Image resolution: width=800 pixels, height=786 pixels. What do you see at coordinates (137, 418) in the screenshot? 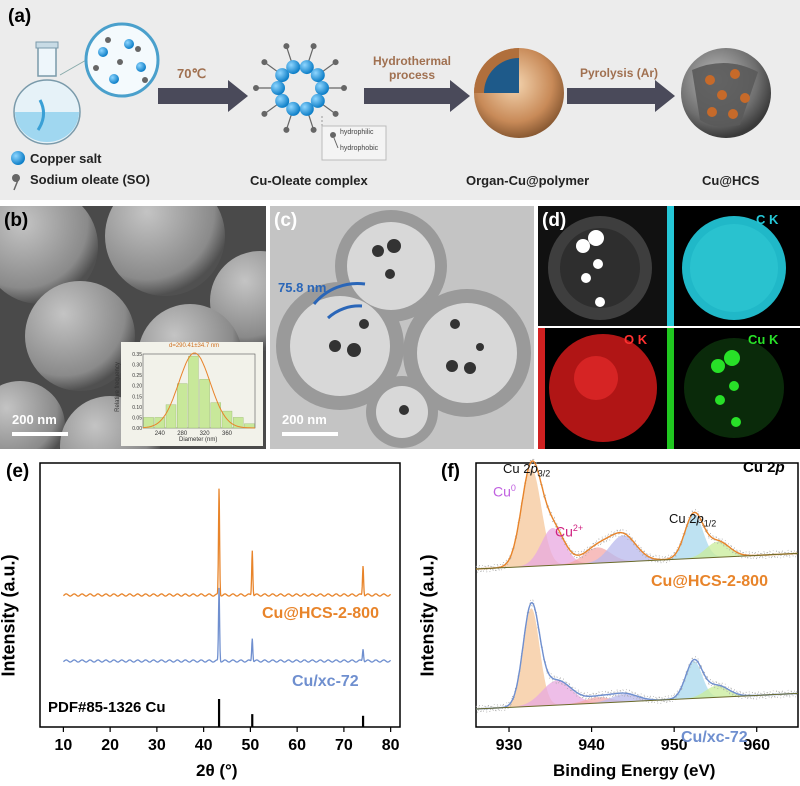
I see `y-tick-label: 0.05` at bounding box center [137, 418].